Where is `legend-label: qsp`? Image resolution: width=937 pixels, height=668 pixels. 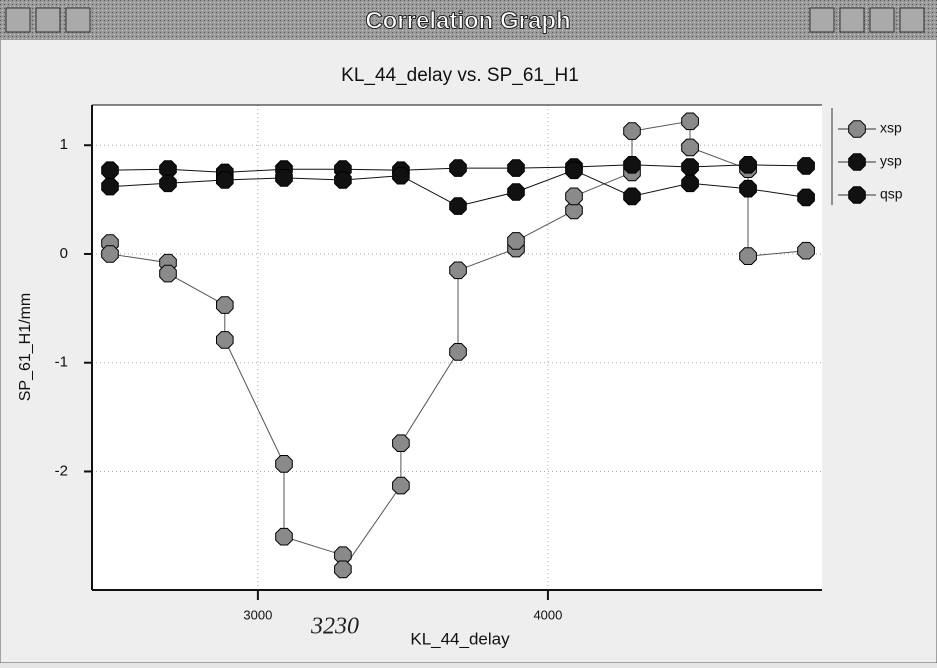
legend-label: qsp is located at coordinates (891, 194).